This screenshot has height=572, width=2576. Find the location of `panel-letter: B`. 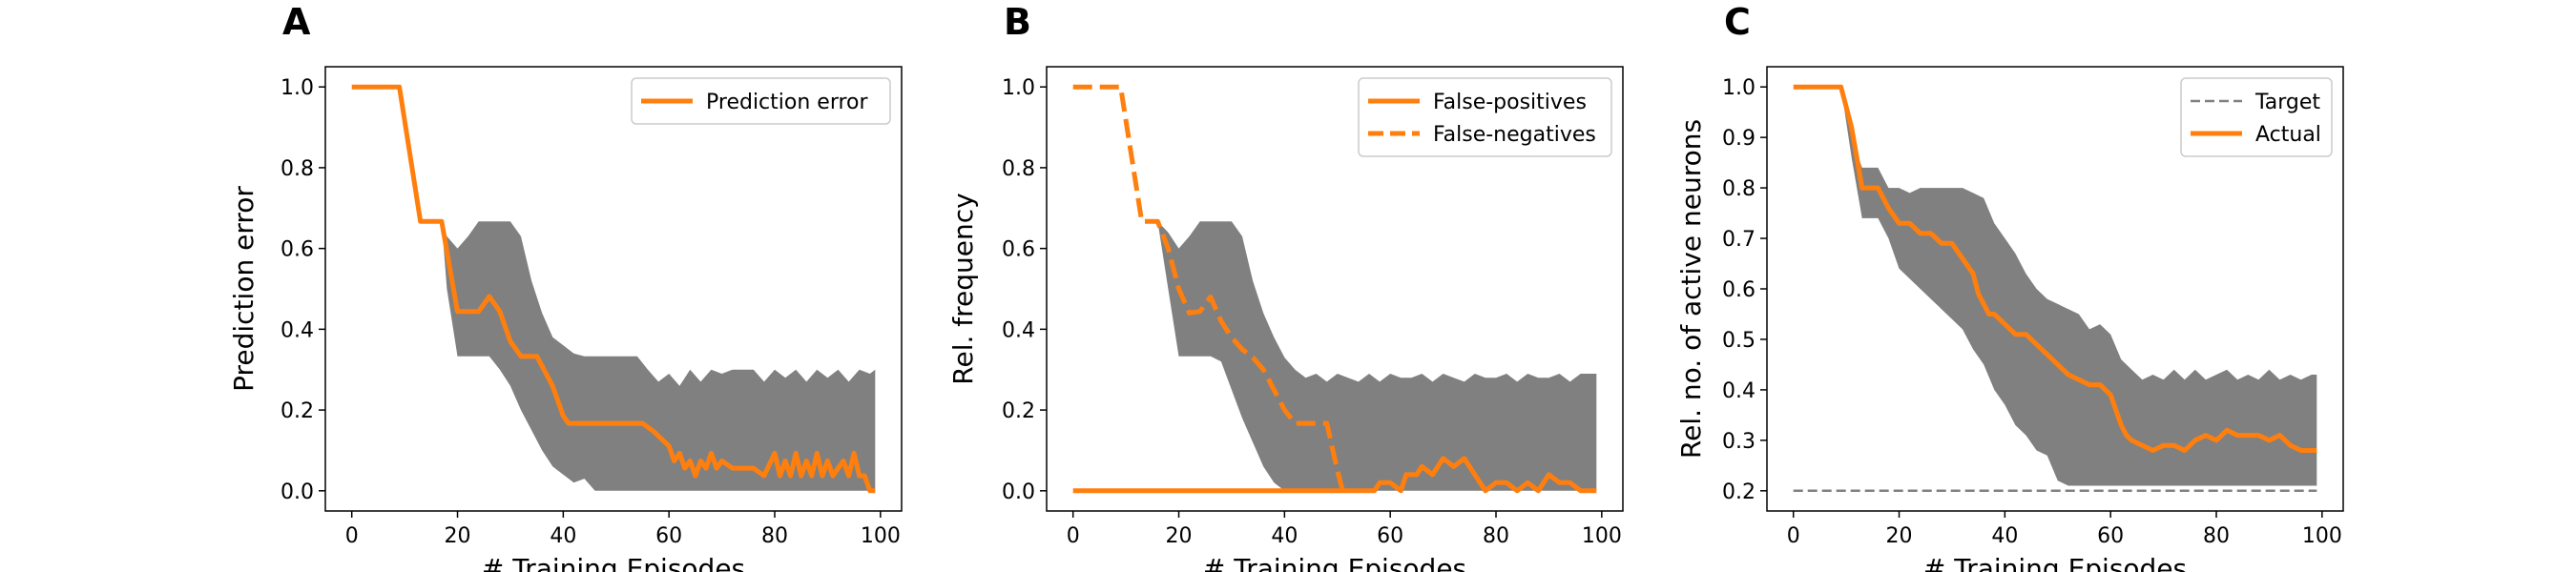

panel-letter: B is located at coordinates (1017, 22).